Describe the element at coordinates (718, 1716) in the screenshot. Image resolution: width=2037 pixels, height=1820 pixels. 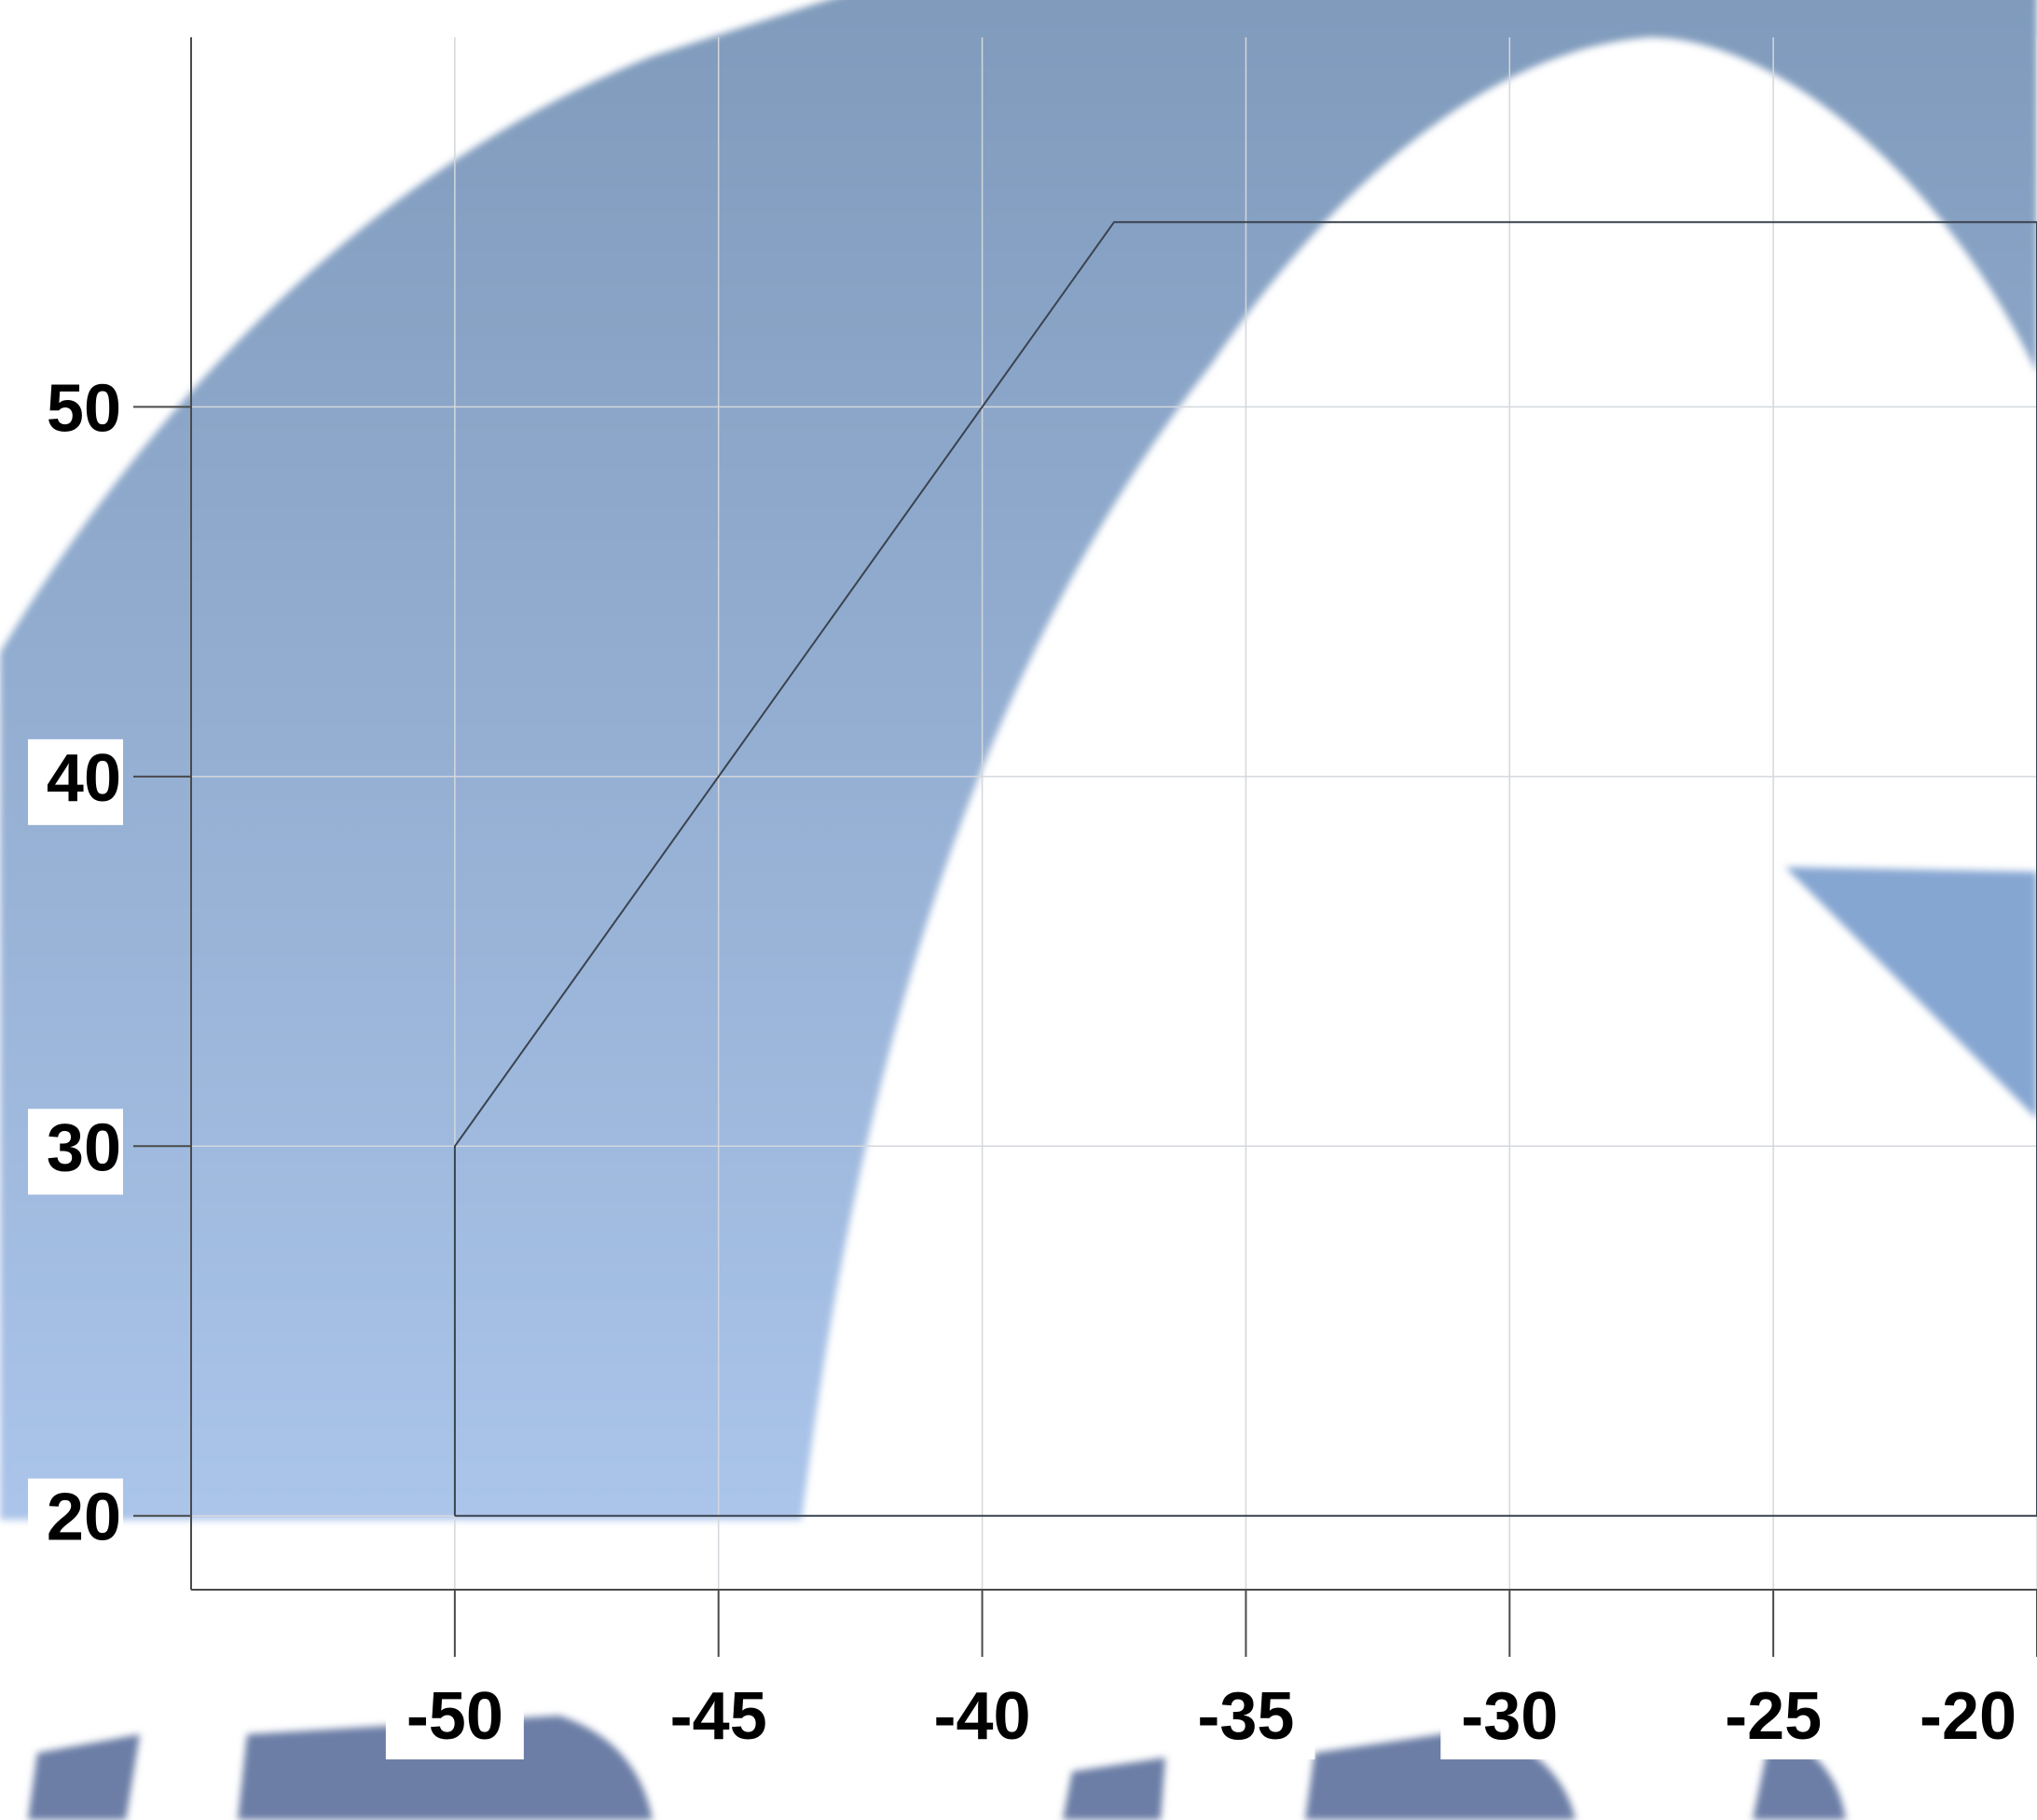
I see `x-tick-label-1: -45` at that location.